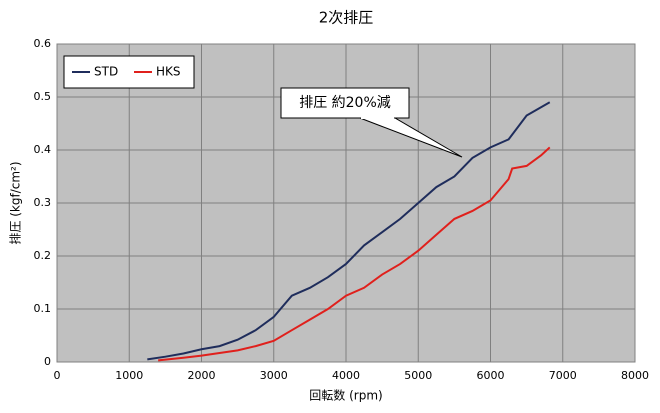 The height and width of the screenshot is (413, 660). Describe the element at coordinates (43, 202) in the screenshot. I see `y-tick-label: 0.3` at that location.